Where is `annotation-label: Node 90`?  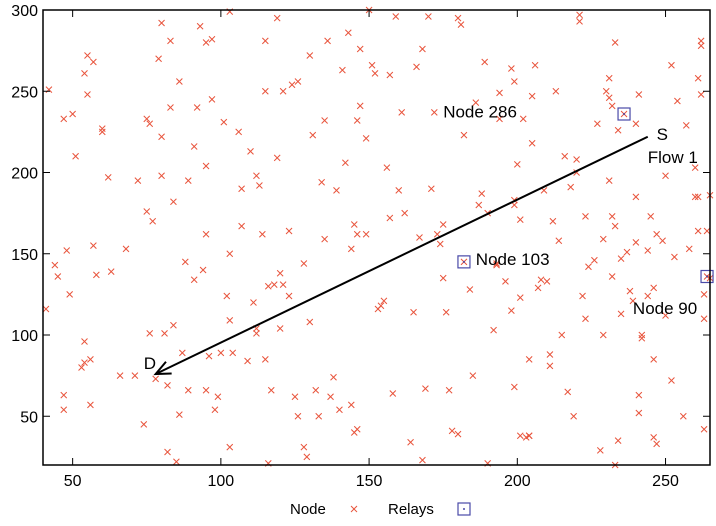
annotation-label: Node 90 is located at coordinates (665, 308).